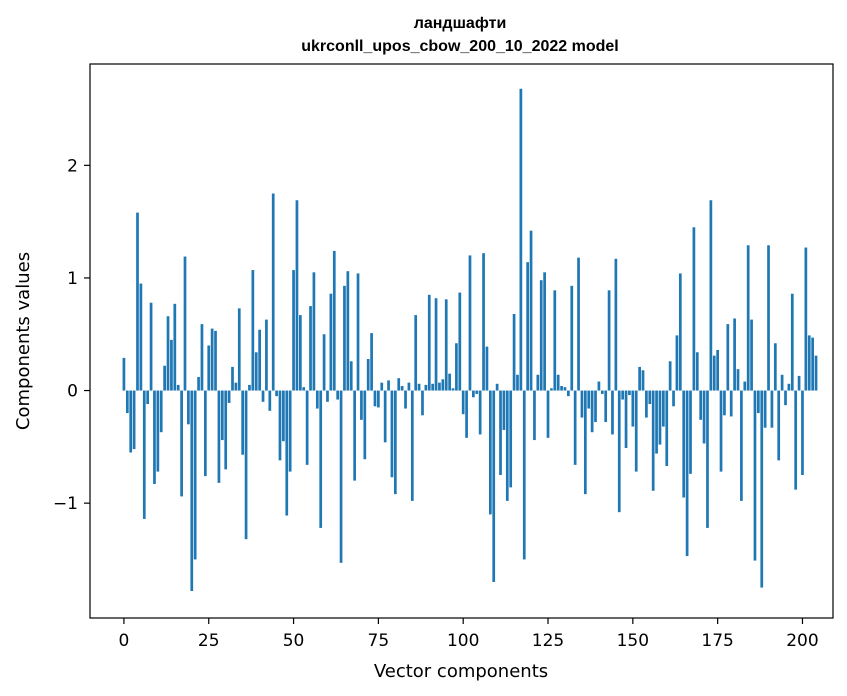 The height and width of the screenshot is (696, 847). I want to click on x-tick-label: 175, so click(717, 641).